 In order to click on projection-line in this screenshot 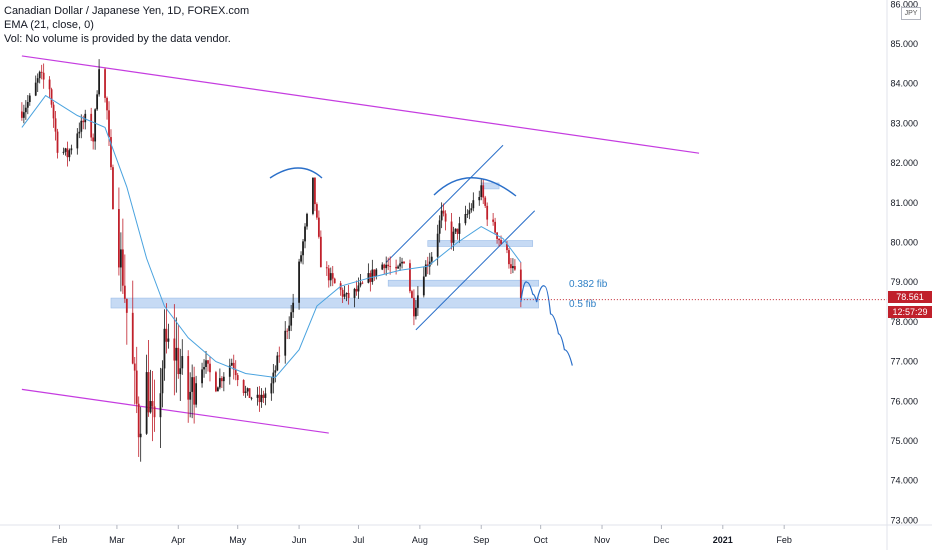, I will do `click(546, 323)`.